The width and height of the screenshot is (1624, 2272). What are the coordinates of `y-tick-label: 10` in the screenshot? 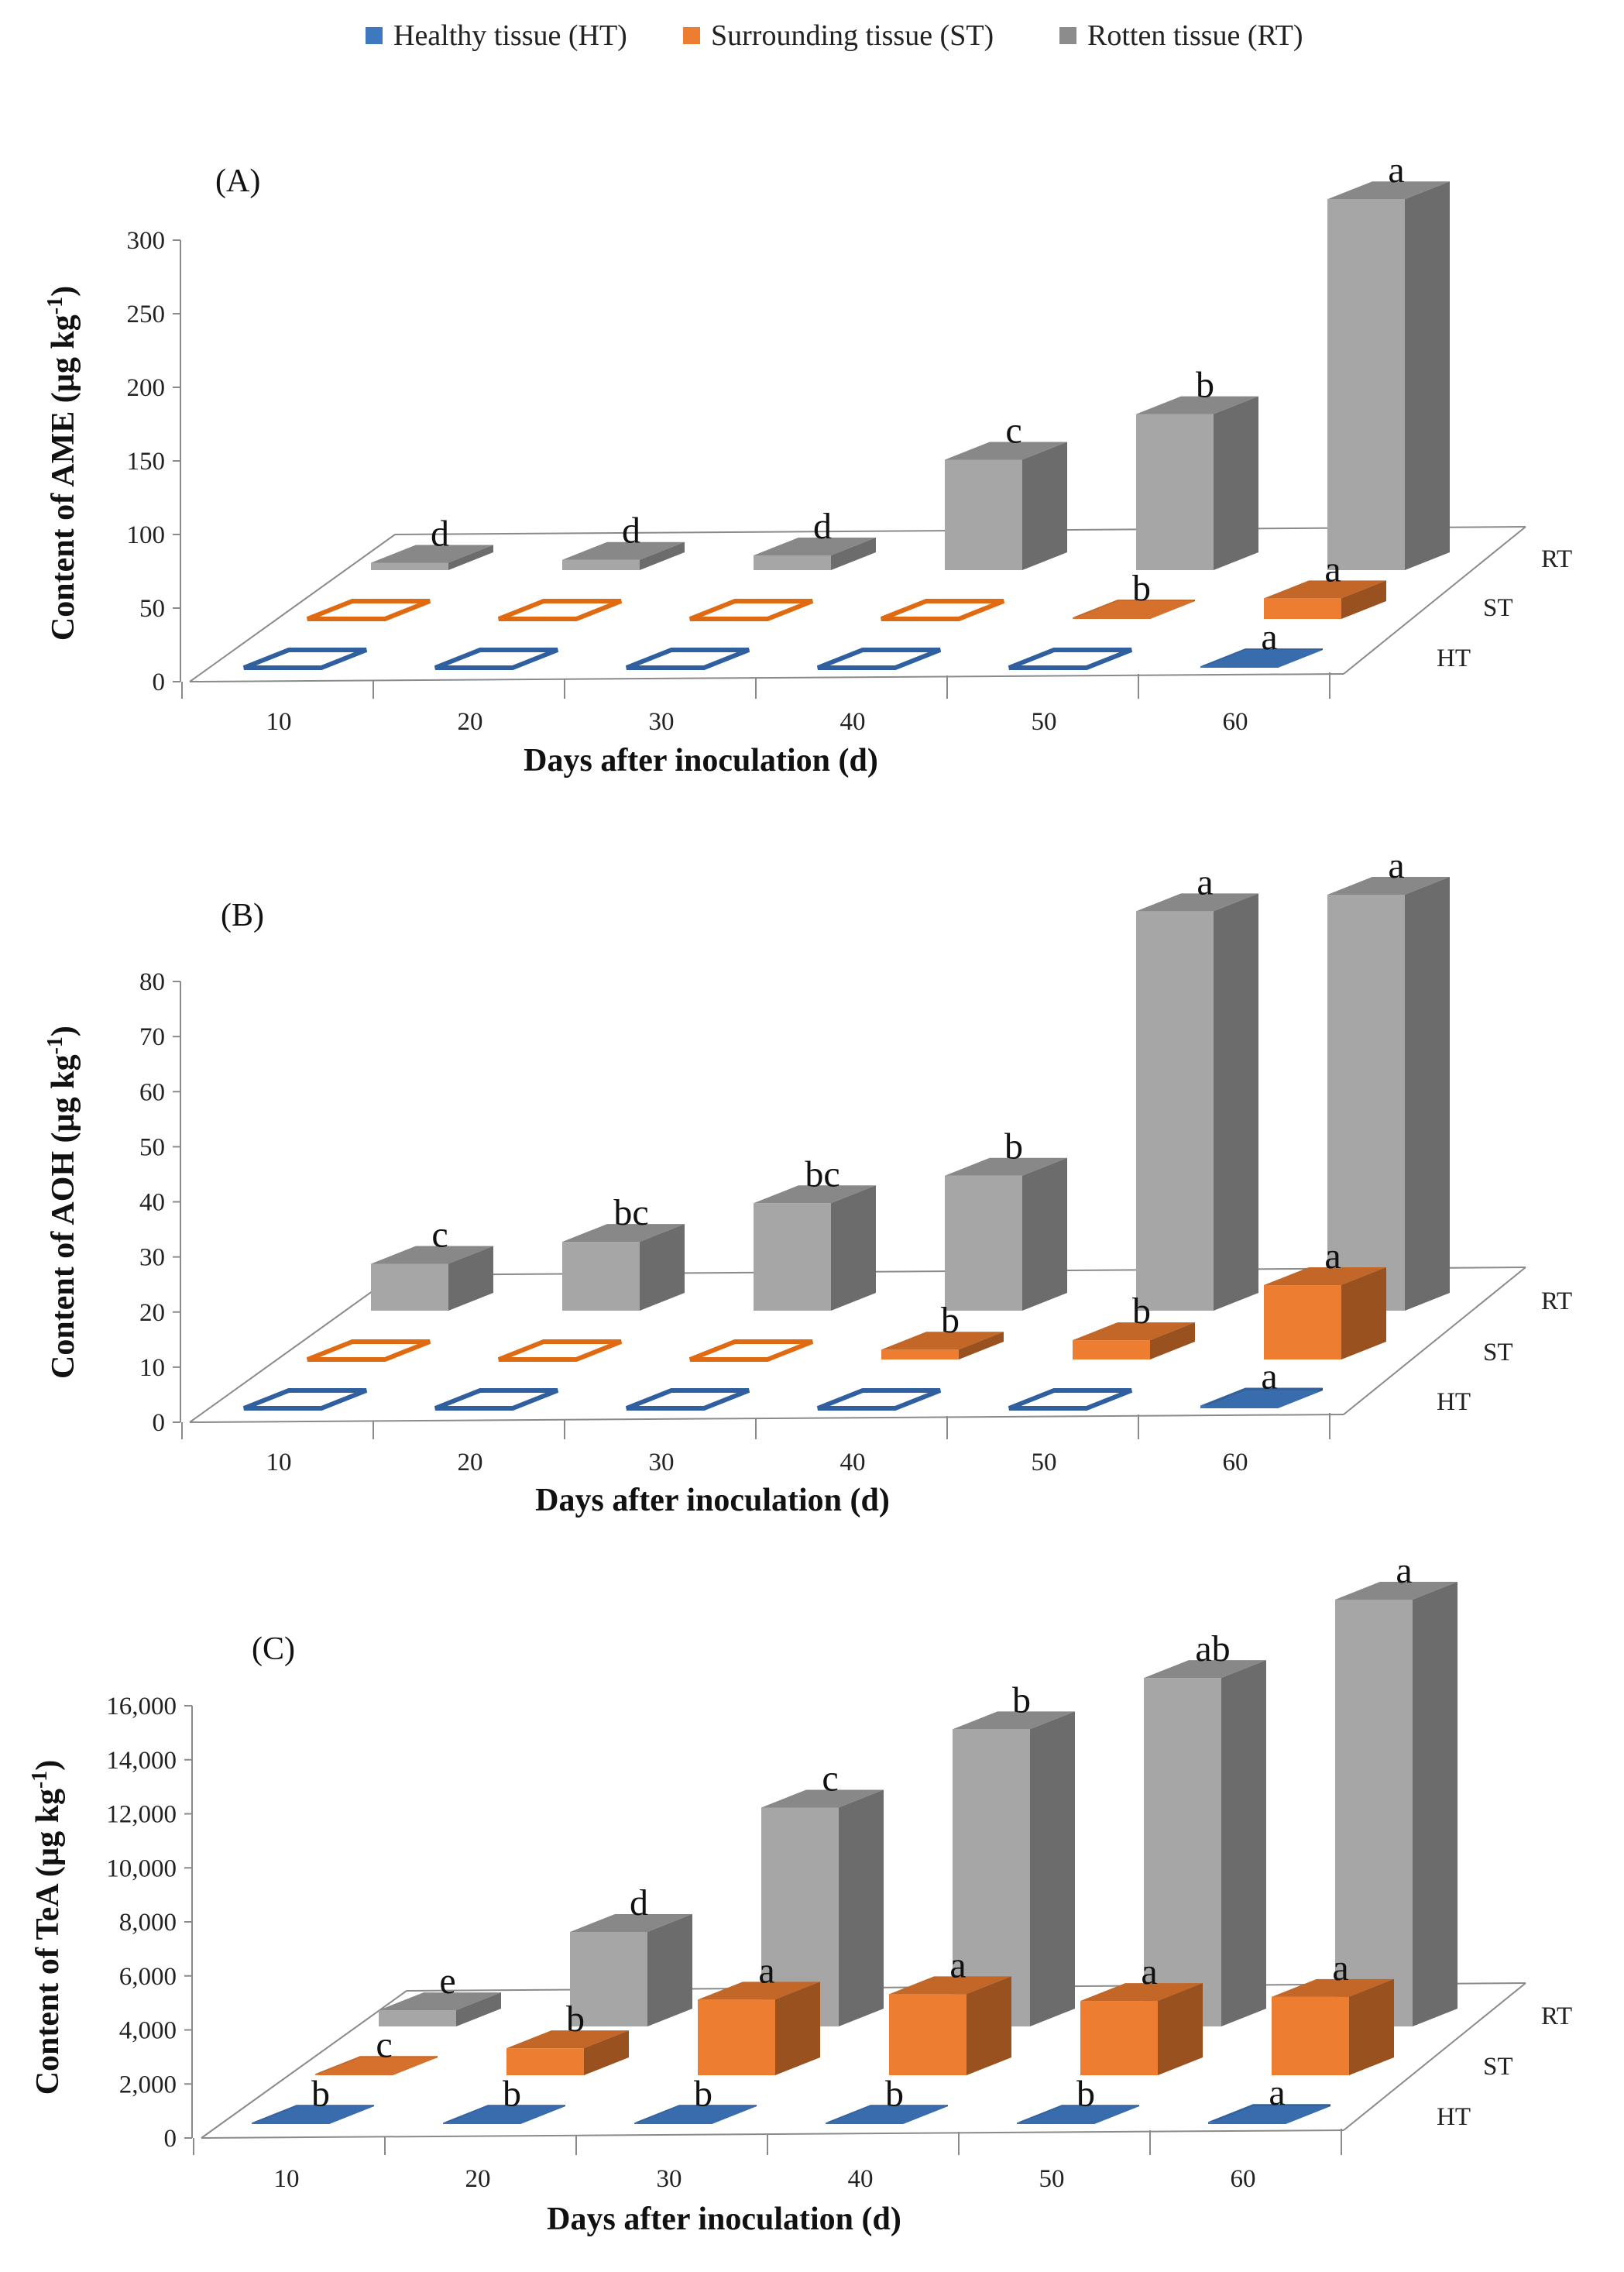 It's located at (152, 1368).